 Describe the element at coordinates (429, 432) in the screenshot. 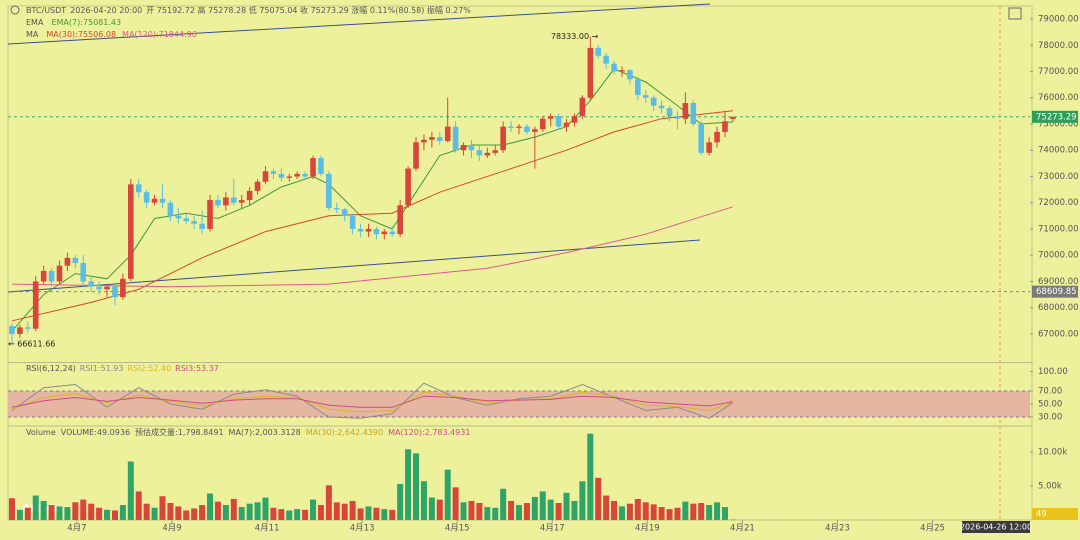

I see `legend-entry: MA(120):2,783.4931` at that location.